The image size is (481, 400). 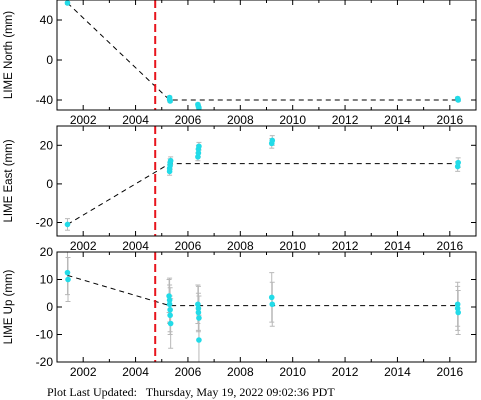 What do you see at coordinates (47, 20) in the screenshot?
I see `y-tick-label: 40` at bounding box center [47, 20].